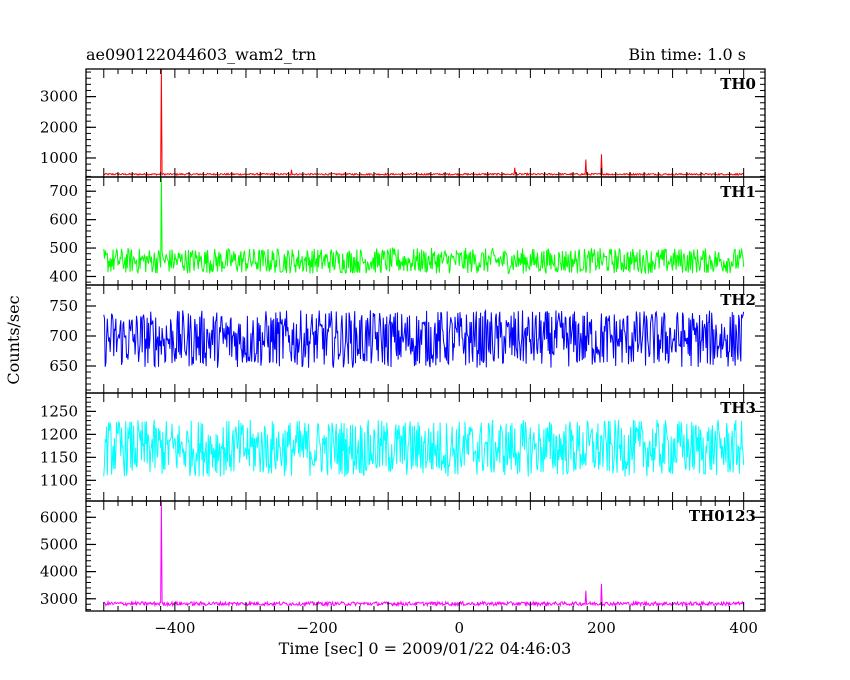 The width and height of the screenshot is (850, 680). Describe the element at coordinates (425, 648) in the screenshot. I see `x-axis-label: Time [sec] 0 = 2009/01/22 04:46:03` at that location.